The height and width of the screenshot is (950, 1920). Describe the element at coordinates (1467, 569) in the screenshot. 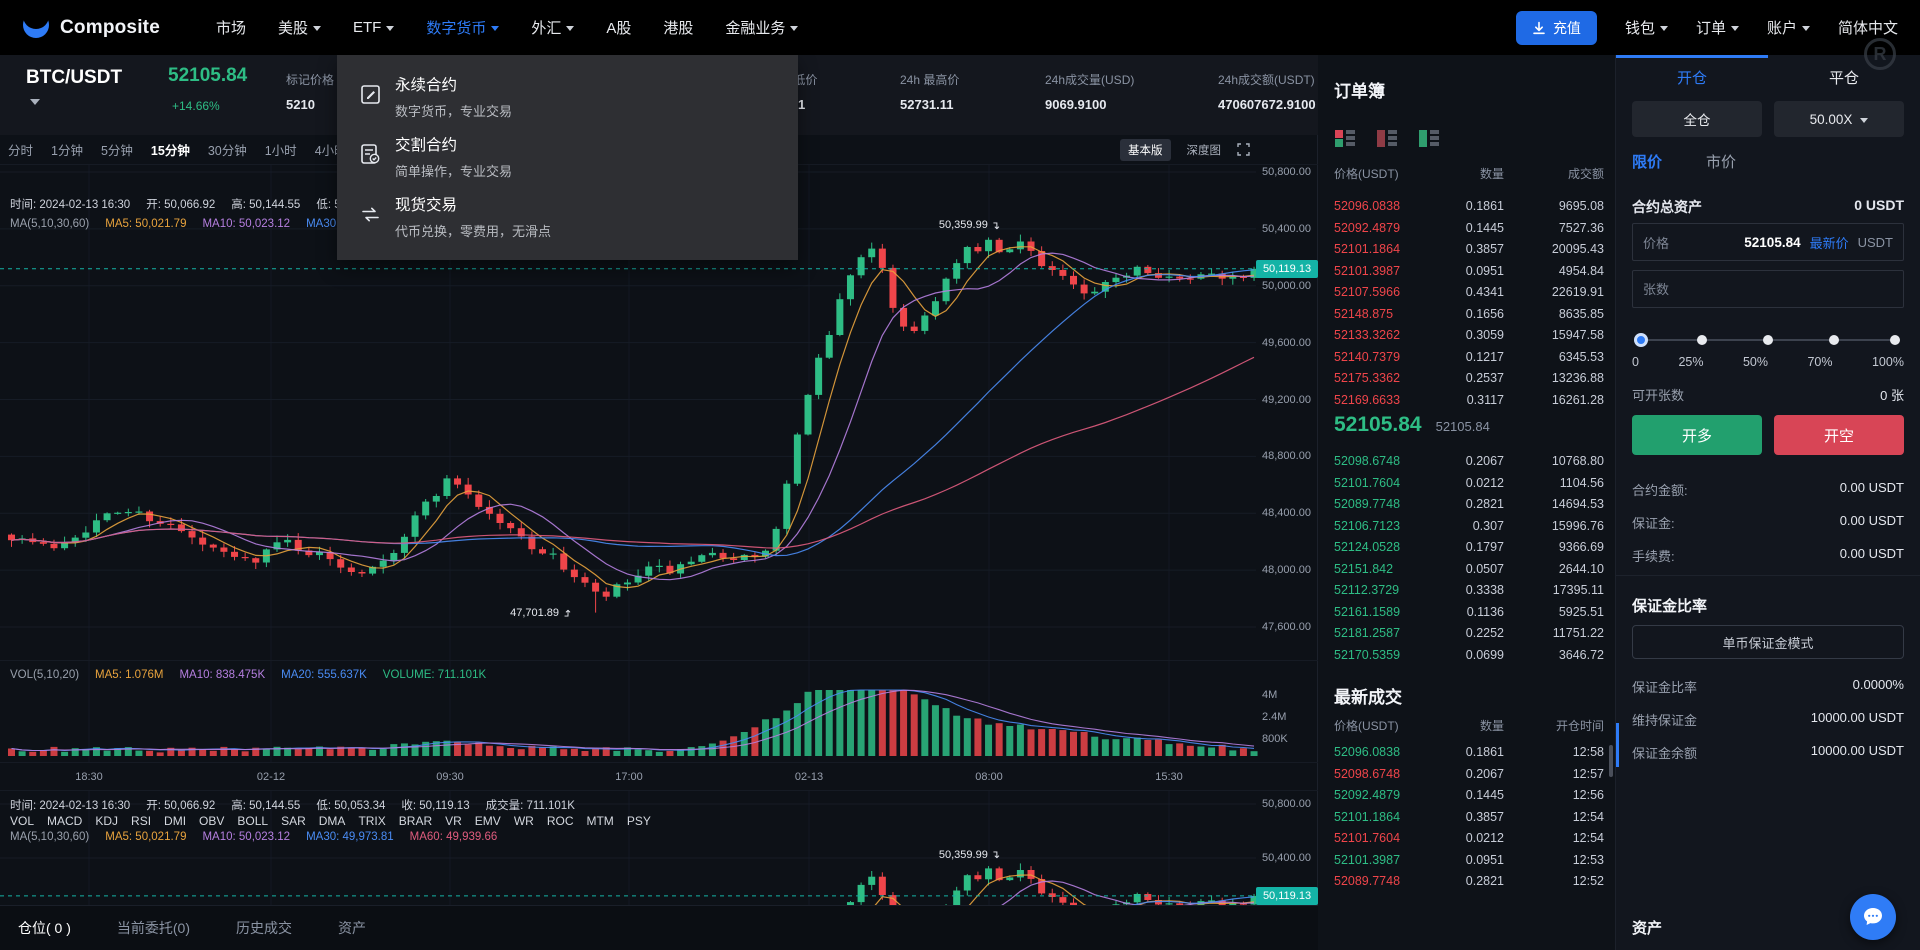

I see `orderbook-row: 52151.842 0.0507 2644.10` at that location.